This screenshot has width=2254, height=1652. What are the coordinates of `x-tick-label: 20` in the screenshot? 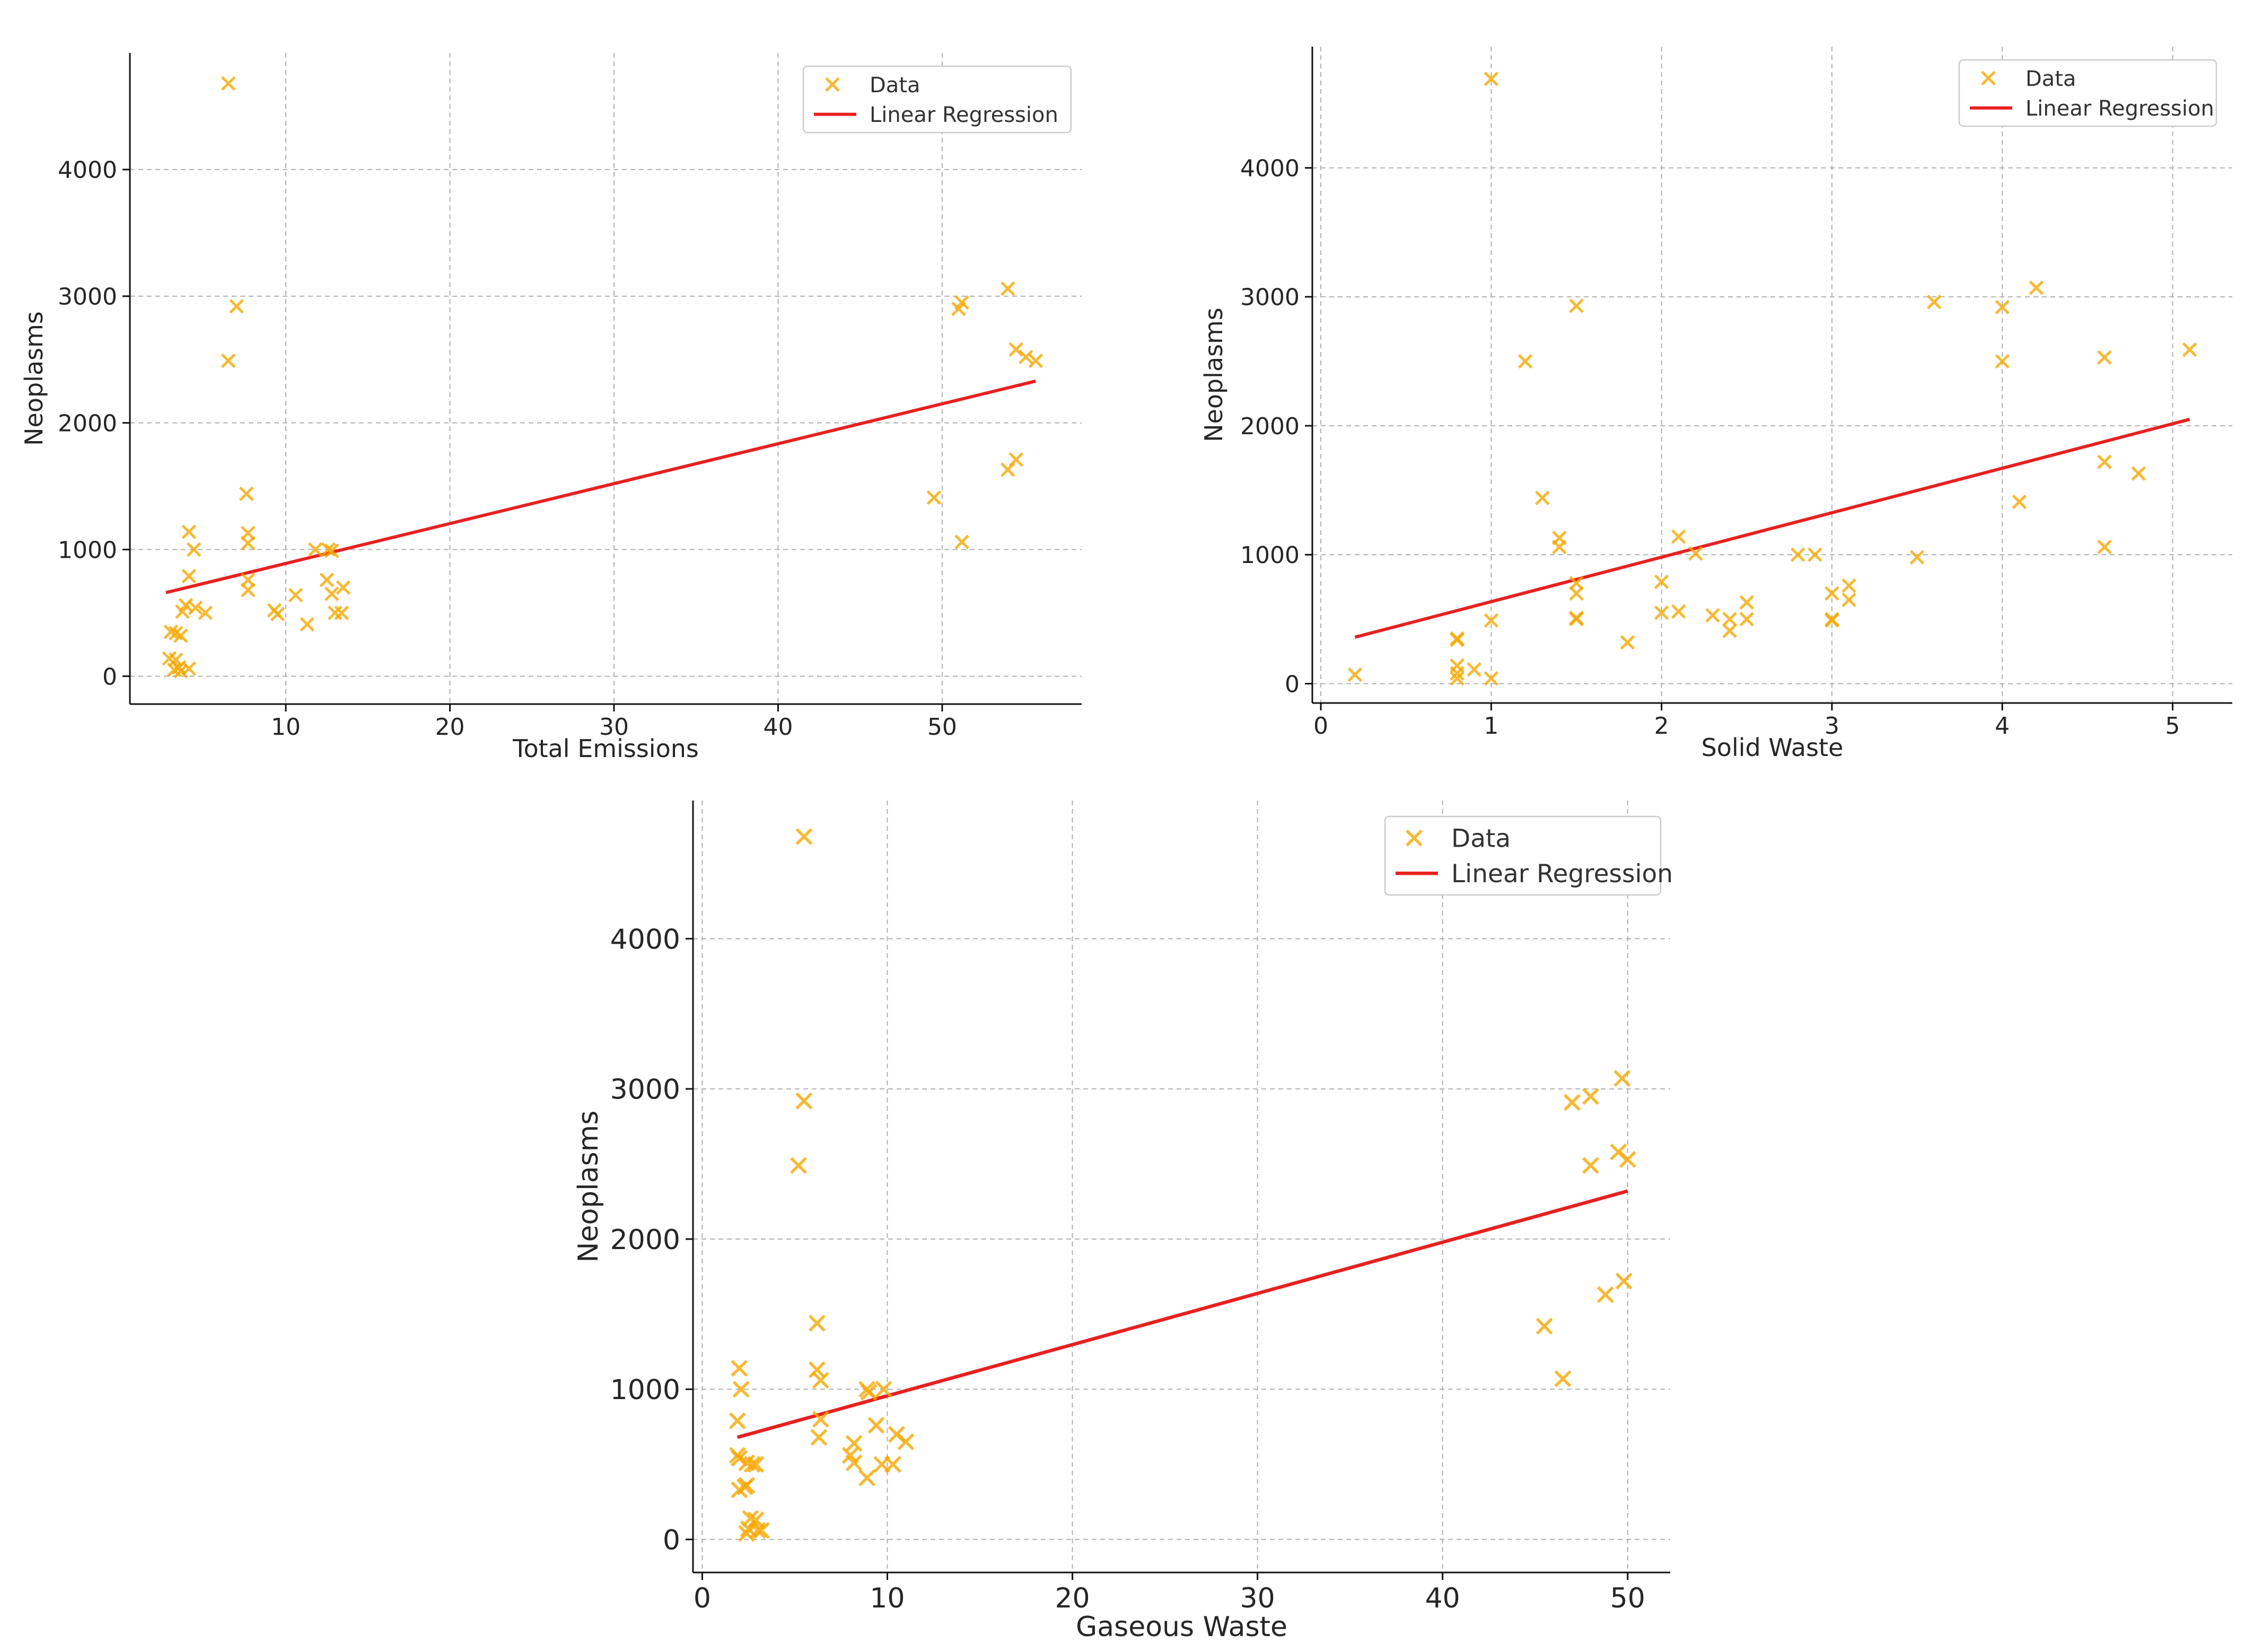 It's located at (449, 727).